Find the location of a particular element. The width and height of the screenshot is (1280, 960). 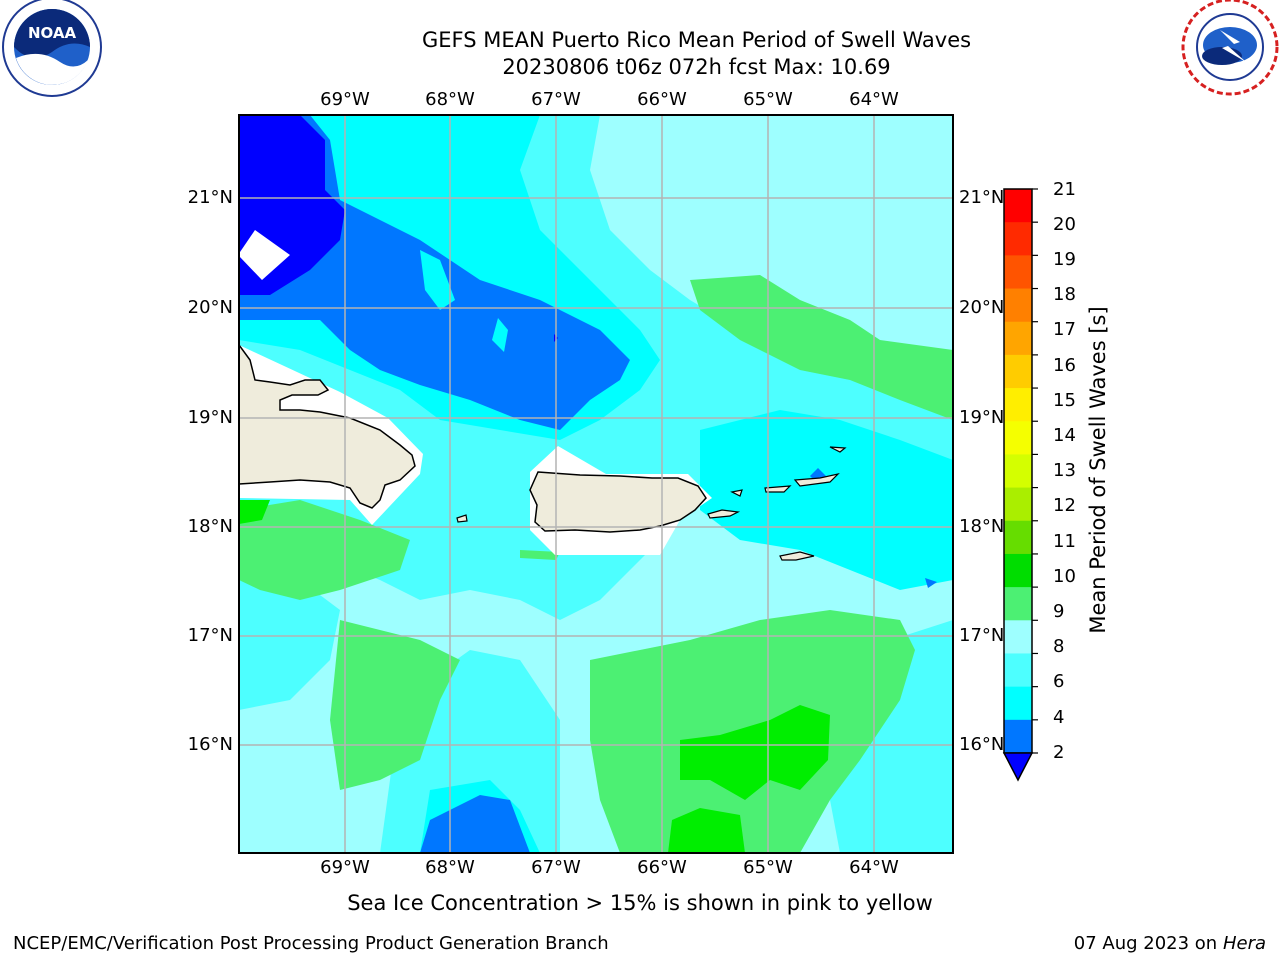

lon-label-top: 64°W is located at coordinates (874, 99).